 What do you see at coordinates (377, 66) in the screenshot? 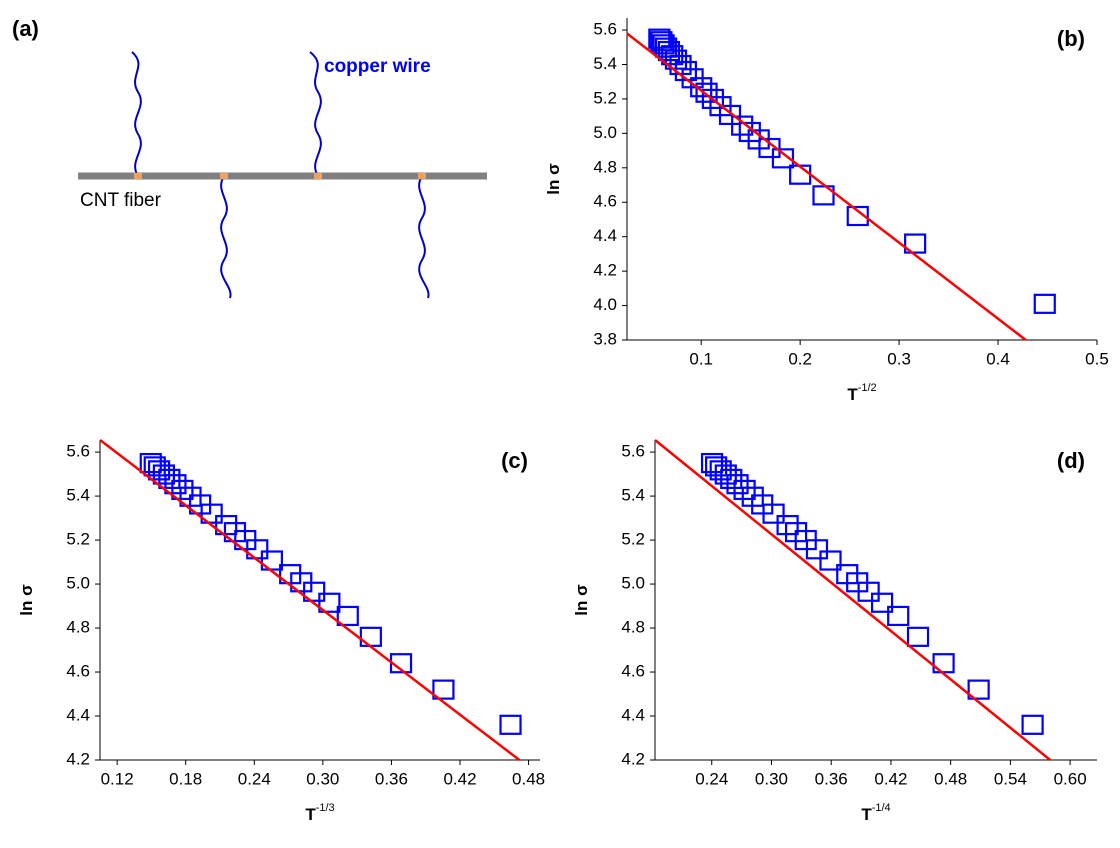
I see `wire-label: copper wire` at bounding box center [377, 66].